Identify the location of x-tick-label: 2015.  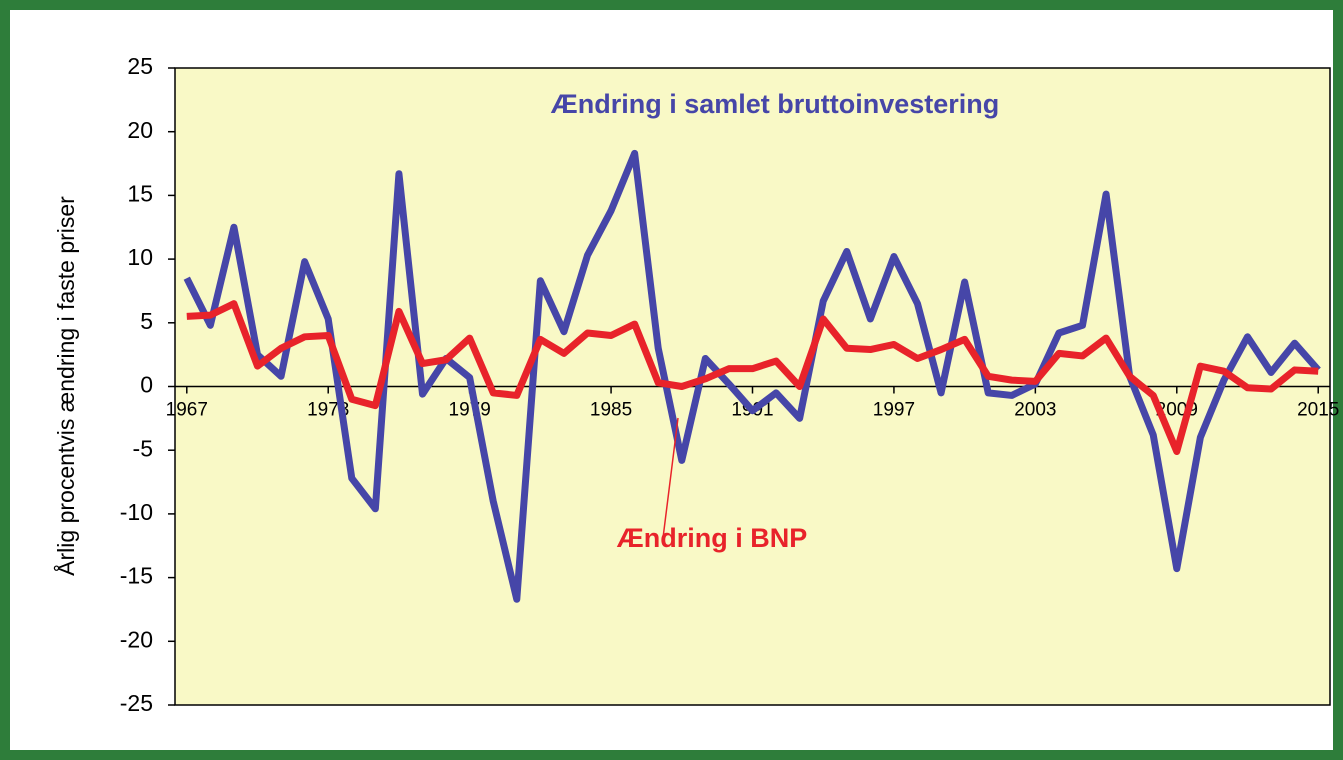
(1318, 410).